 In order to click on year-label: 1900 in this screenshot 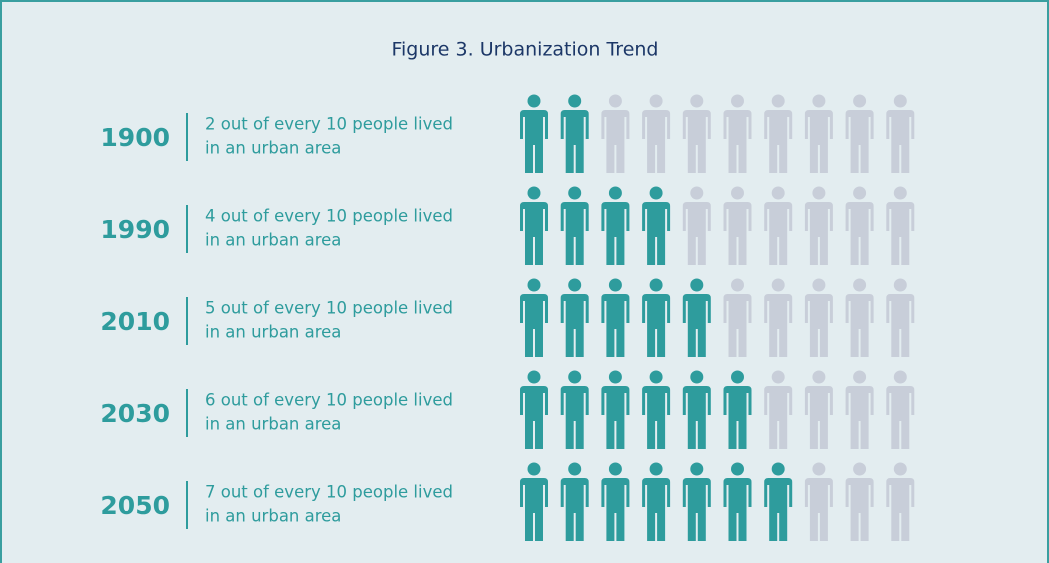, I will do `click(135, 137)`.